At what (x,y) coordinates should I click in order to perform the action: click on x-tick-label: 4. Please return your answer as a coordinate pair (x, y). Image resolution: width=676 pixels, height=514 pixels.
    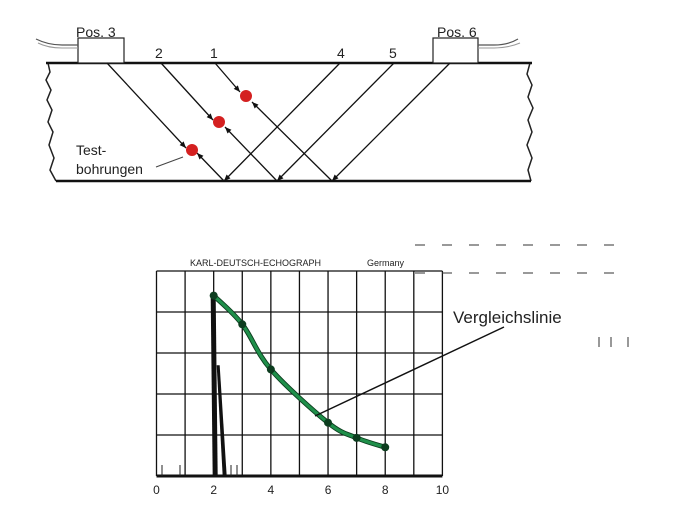
    Looking at the image, I should click on (271, 490).